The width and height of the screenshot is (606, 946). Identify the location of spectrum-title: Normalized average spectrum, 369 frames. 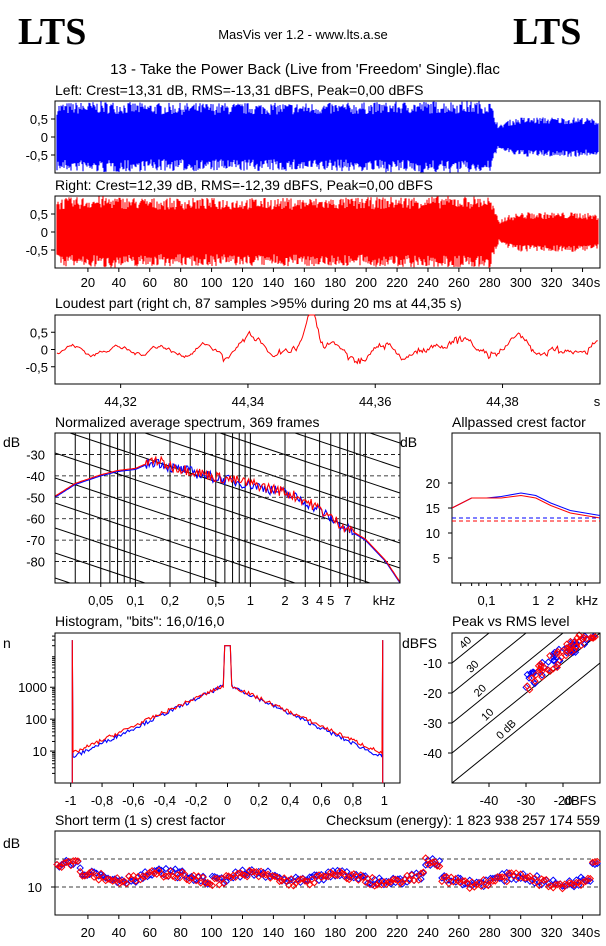
(187, 422).